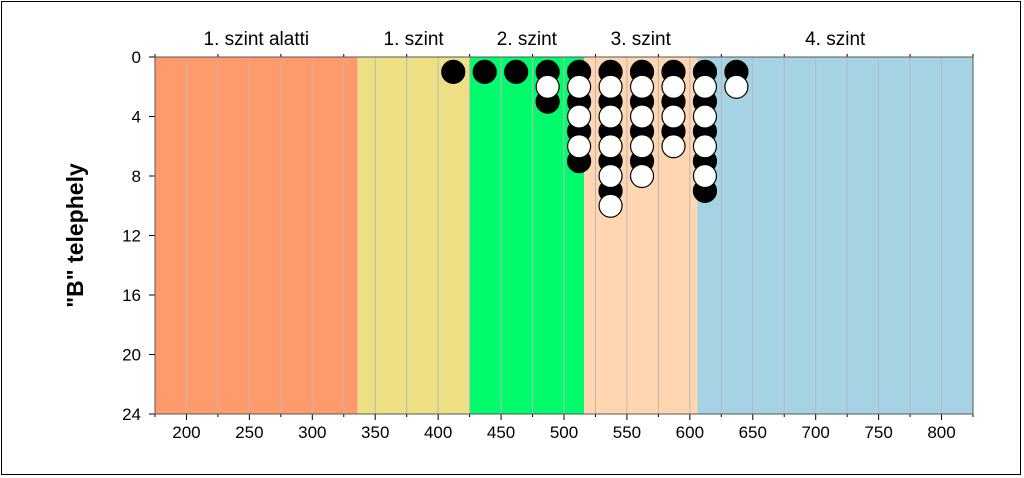 The image size is (1024, 478). I want to click on y-tick-label: 16, so click(131, 295).